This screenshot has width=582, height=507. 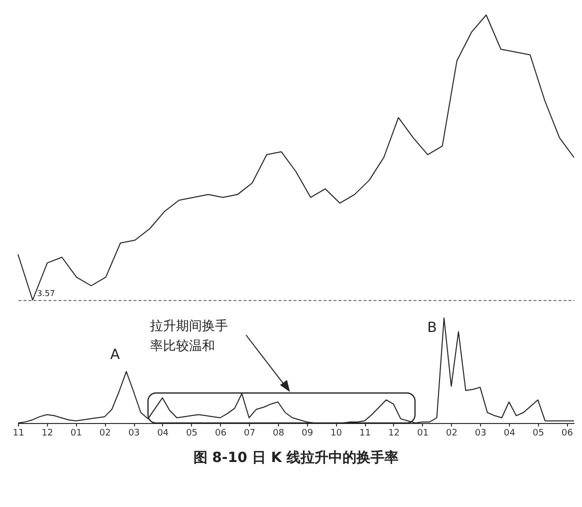 I want to click on x-tick-label: 07, so click(x=250, y=433).